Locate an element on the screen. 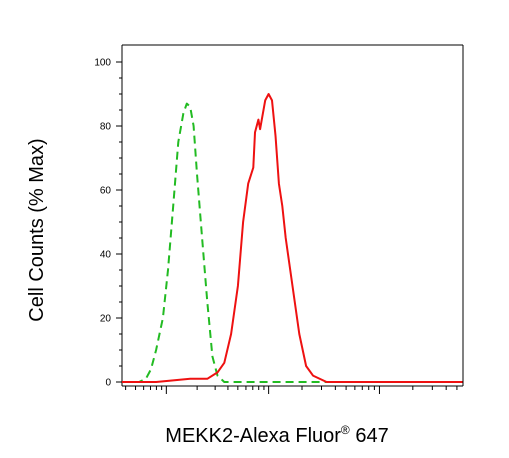  x-axis is located at coordinates (292, 389).